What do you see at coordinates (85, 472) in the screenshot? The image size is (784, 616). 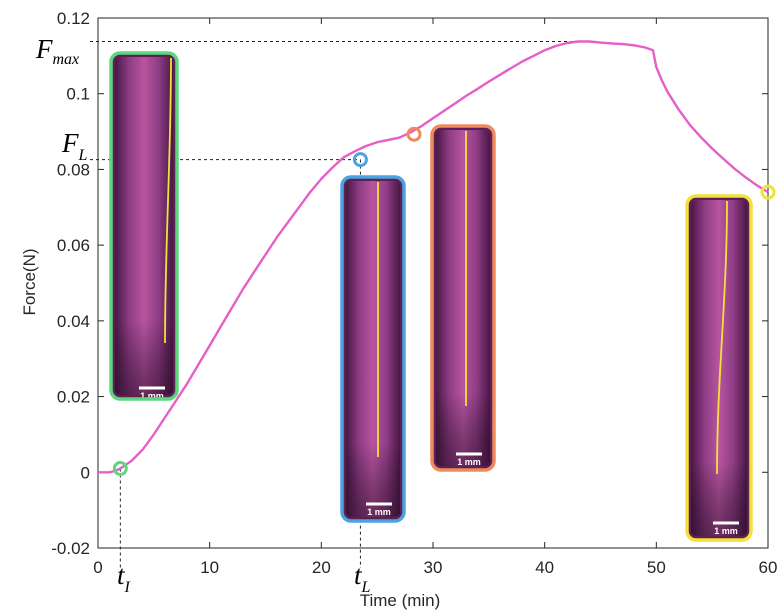 I see `y-tick-label: 0` at bounding box center [85, 472].